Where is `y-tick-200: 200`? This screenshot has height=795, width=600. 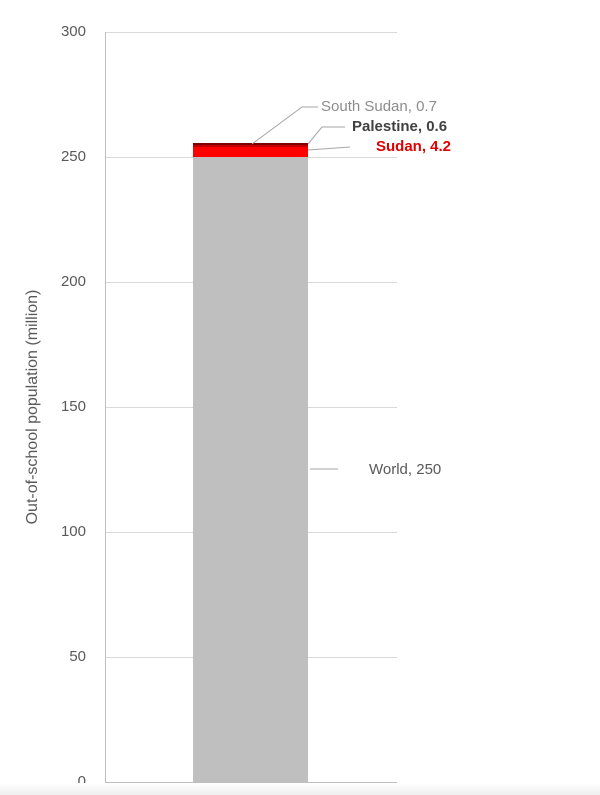
y-tick-200: 200 is located at coordinates (73, 281).